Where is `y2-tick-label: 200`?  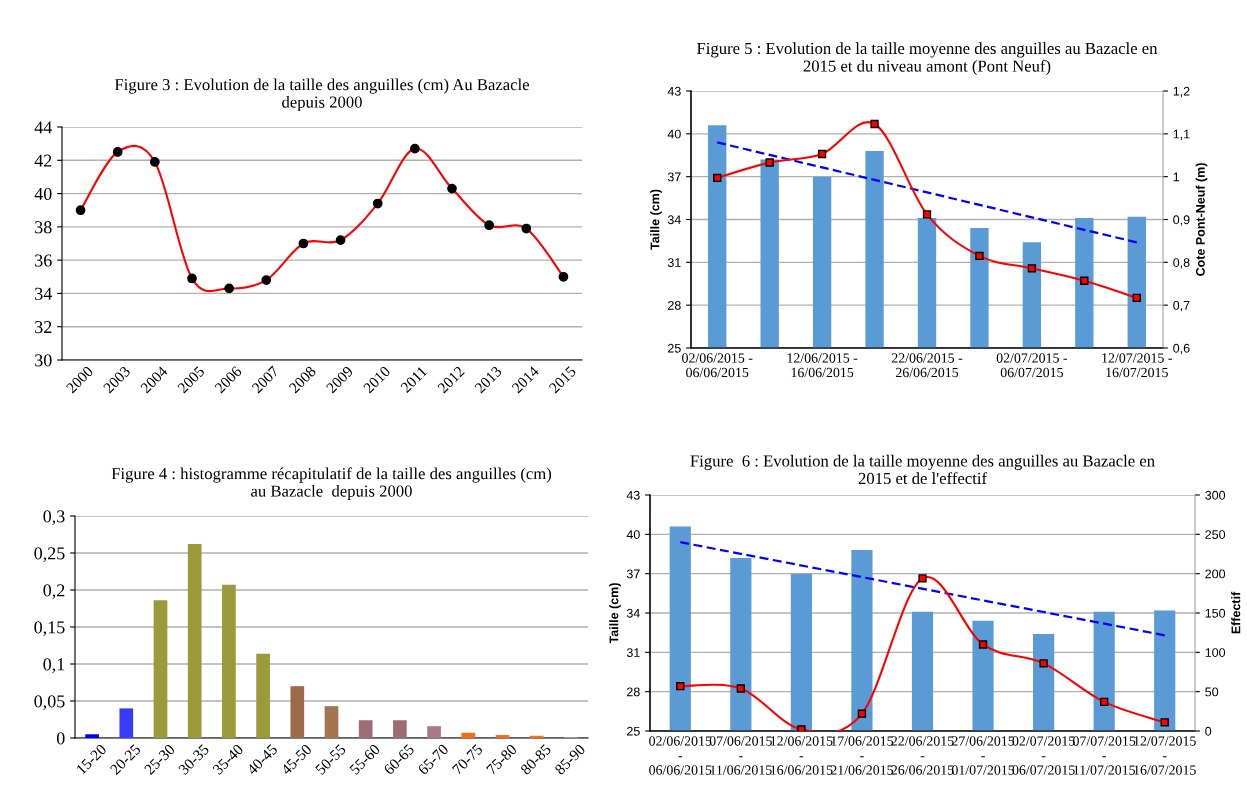 y2-tick-label: 200 is located at coordinates (1215, 574).